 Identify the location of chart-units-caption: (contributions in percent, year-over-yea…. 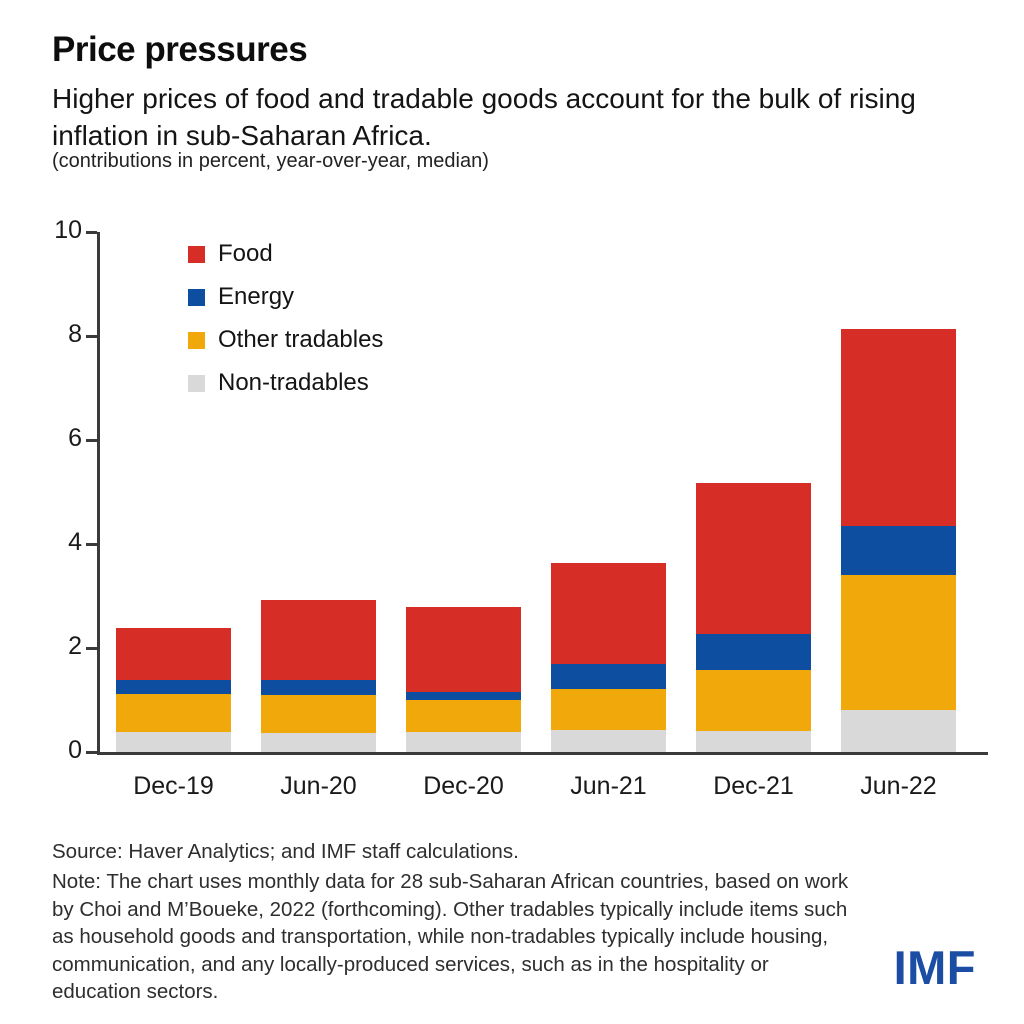
(270, 161).